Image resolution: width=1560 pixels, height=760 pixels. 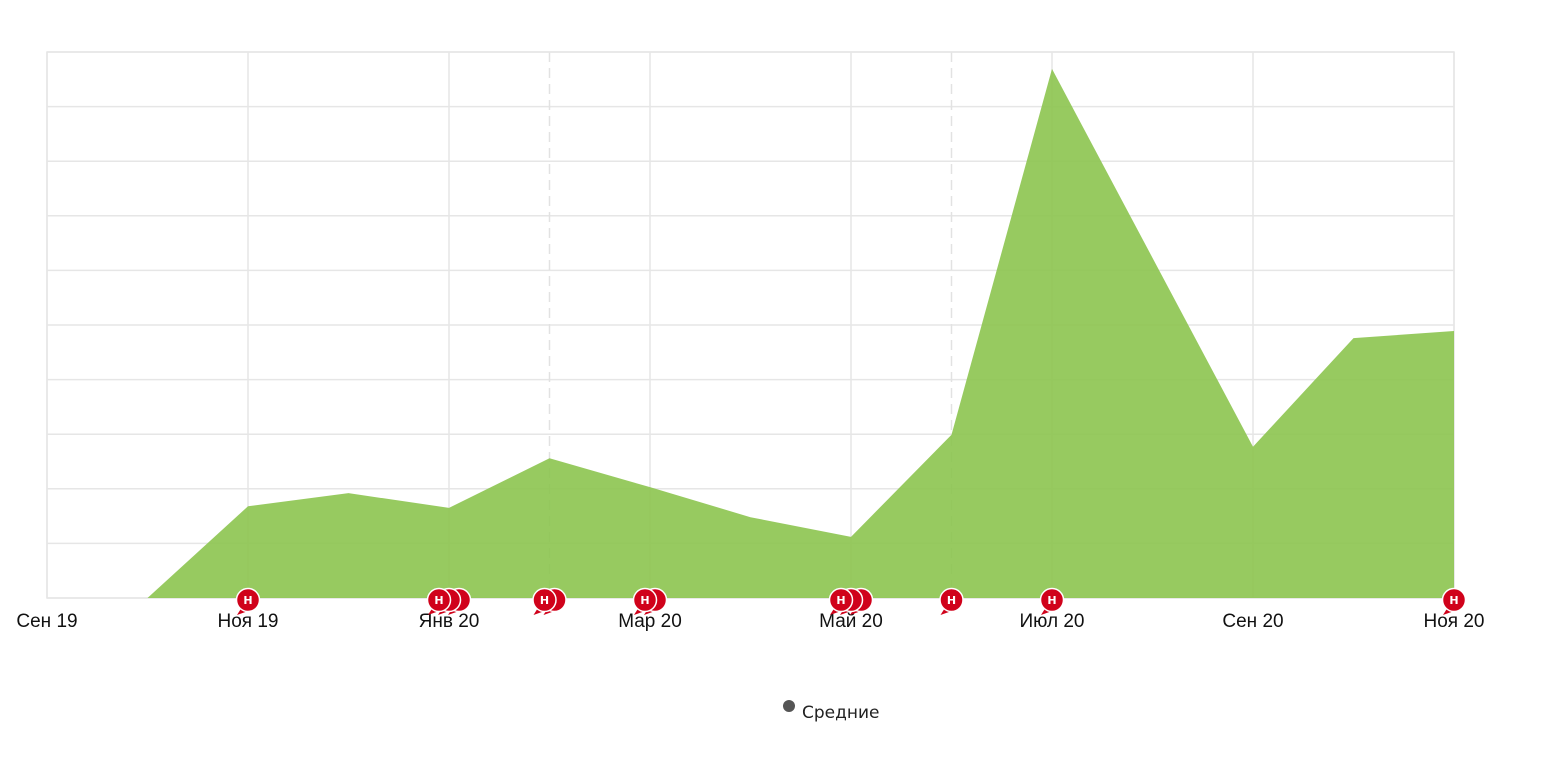 What do you see at coordinates (248, 621) in the screenshot?
I see `x-tick-label: Ноя 19` at bounding box center [248, 621].